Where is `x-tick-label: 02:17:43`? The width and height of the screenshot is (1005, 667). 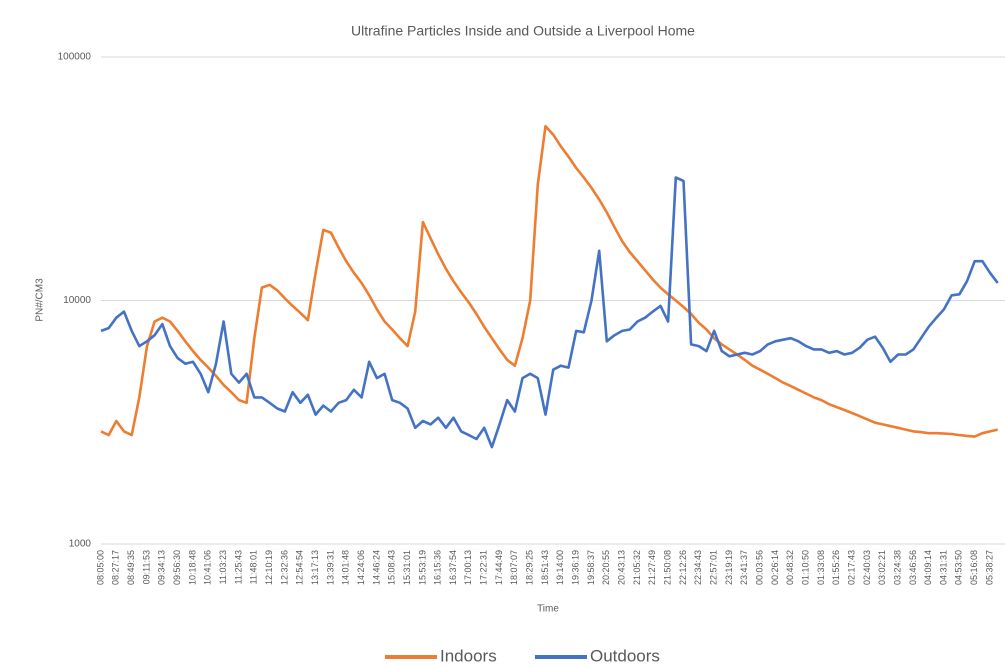 x-tick-label: 02:17:43 is located at coordinates (851, 567).